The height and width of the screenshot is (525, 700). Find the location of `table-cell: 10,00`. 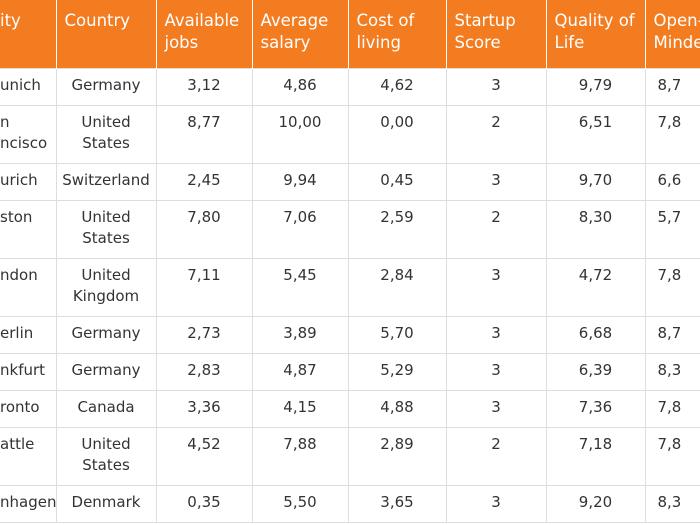

table-cell: 10,00 is located at coordinates (300, 134).